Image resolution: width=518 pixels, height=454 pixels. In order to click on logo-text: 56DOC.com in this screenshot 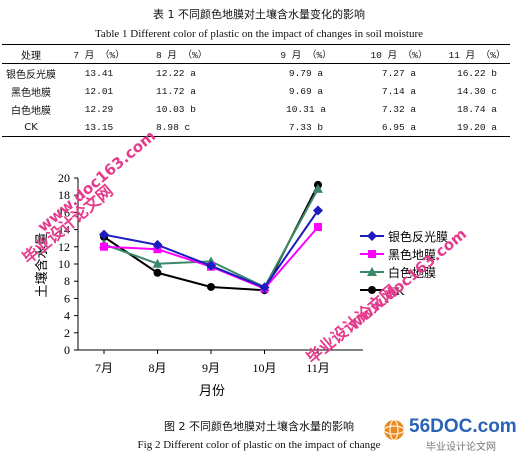, I will do `click(463, 426)`.